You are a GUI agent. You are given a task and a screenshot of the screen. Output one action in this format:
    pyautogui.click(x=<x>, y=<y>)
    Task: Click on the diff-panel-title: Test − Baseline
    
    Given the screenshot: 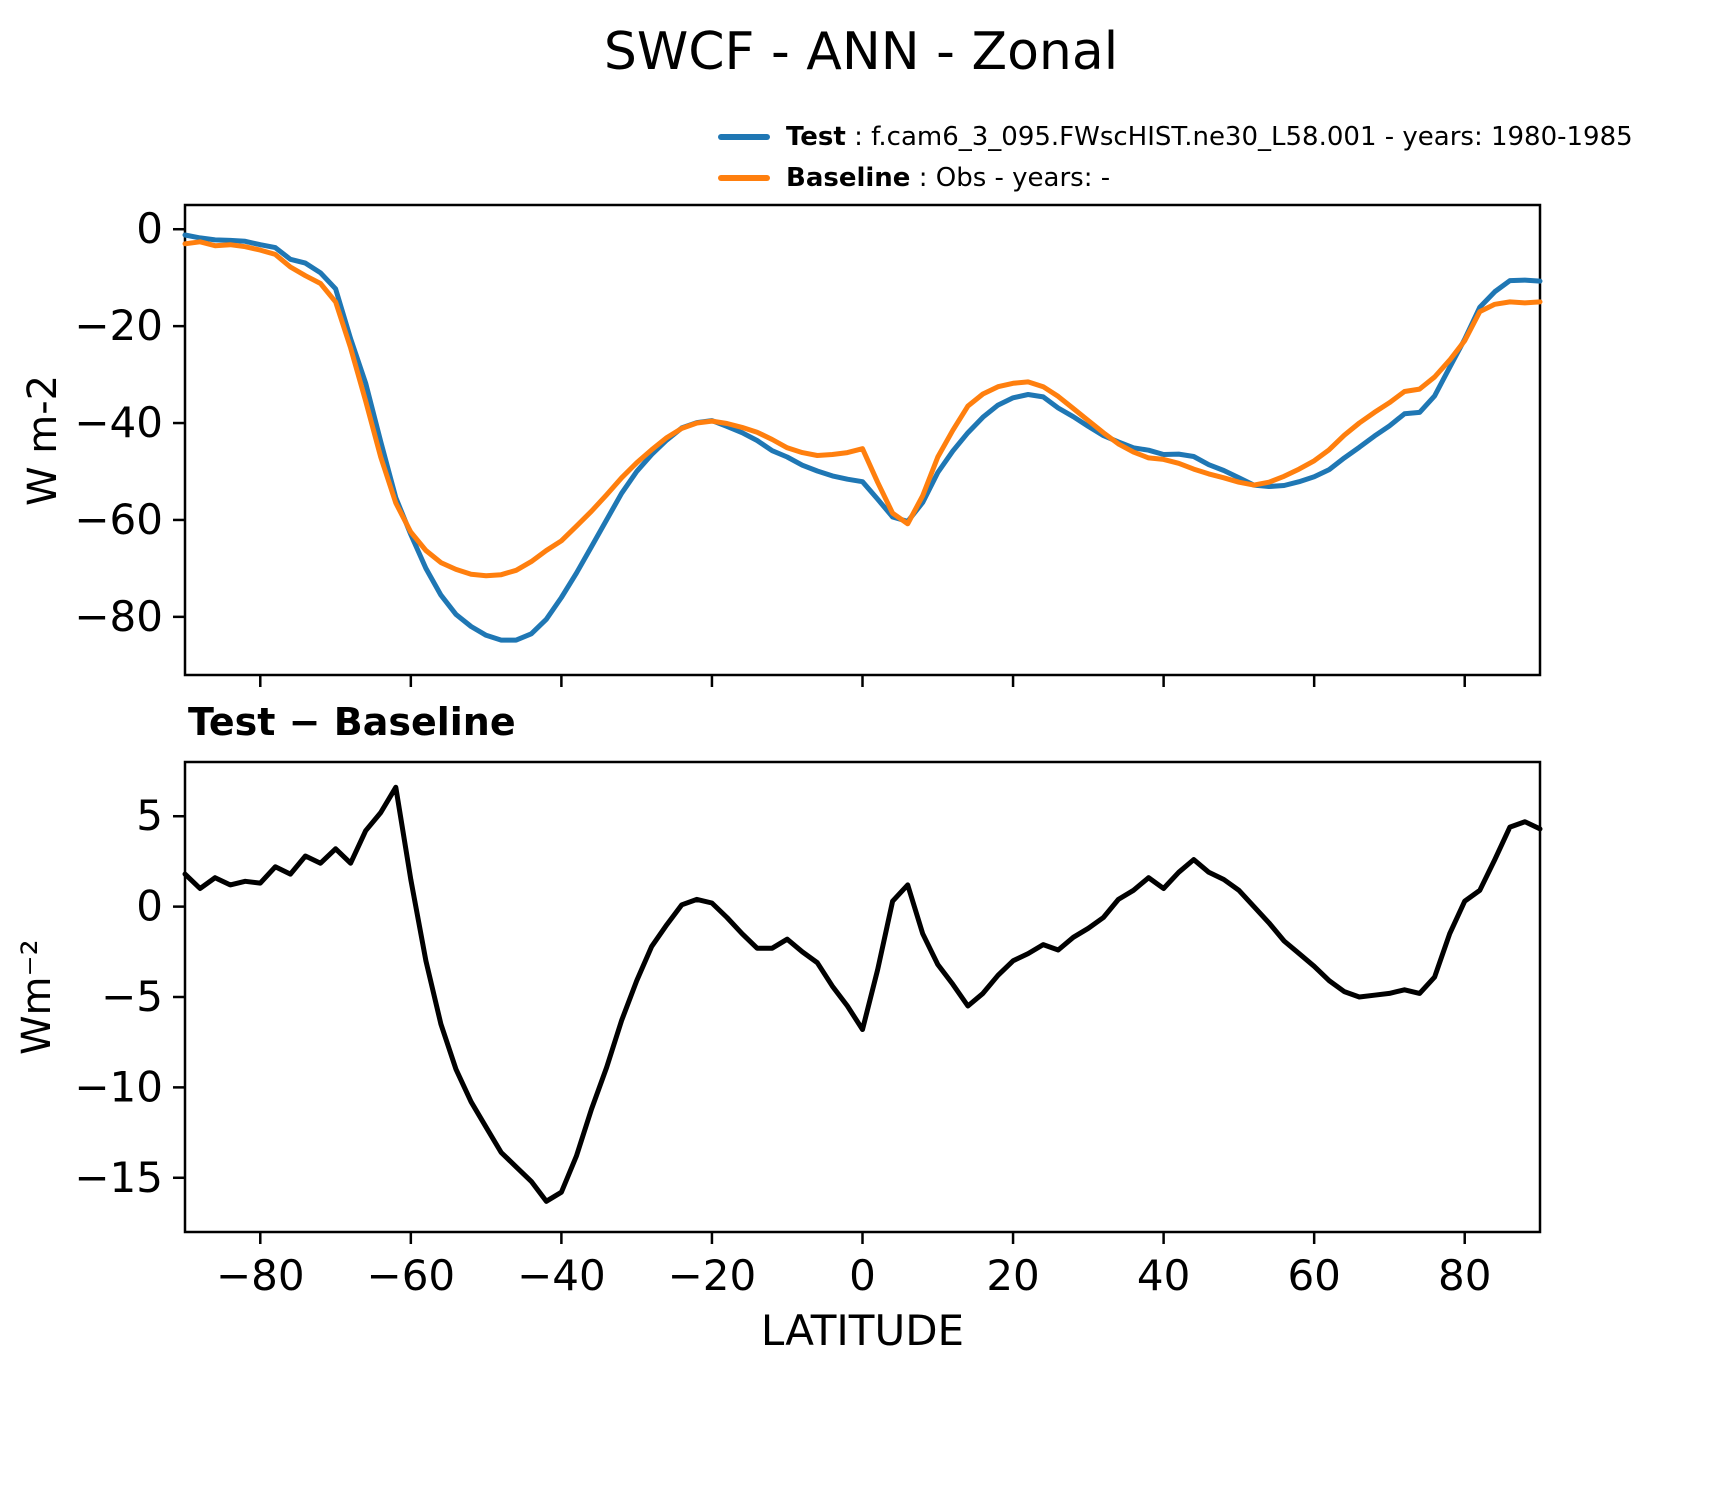 What is the action you would take?
    pyautogui.click(x=352, y=722)
    